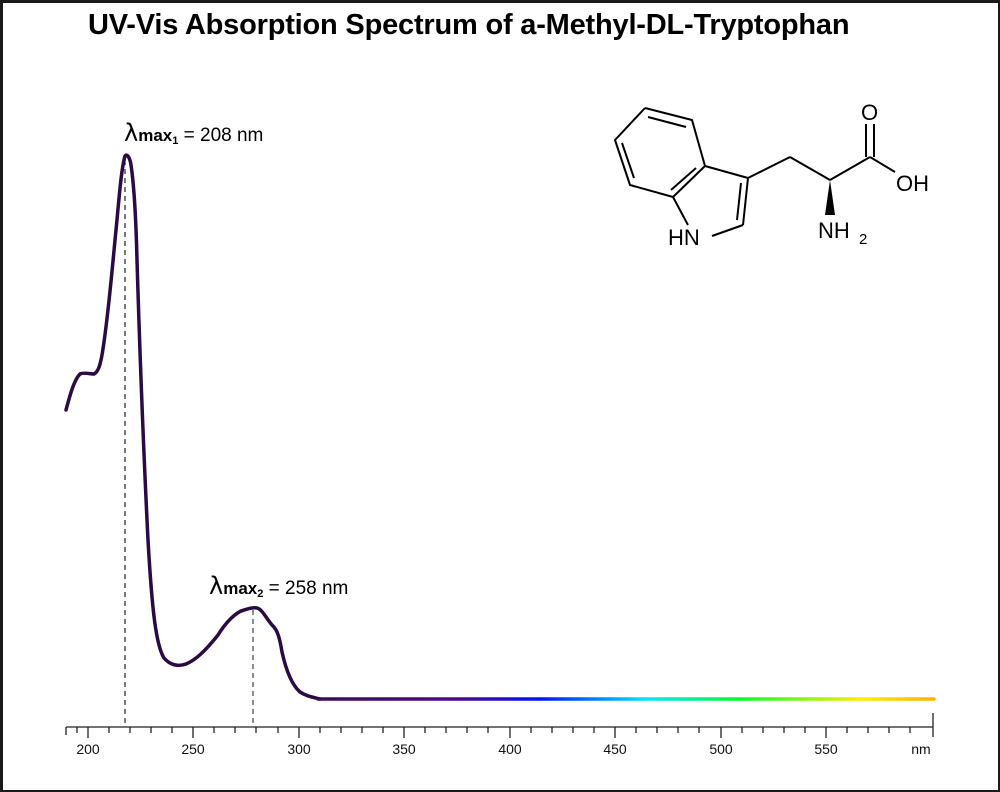 Image resolution: width=1000 pixels, height=792 pixels. I want to click on x-tick-450: 450, so click(615, 749).